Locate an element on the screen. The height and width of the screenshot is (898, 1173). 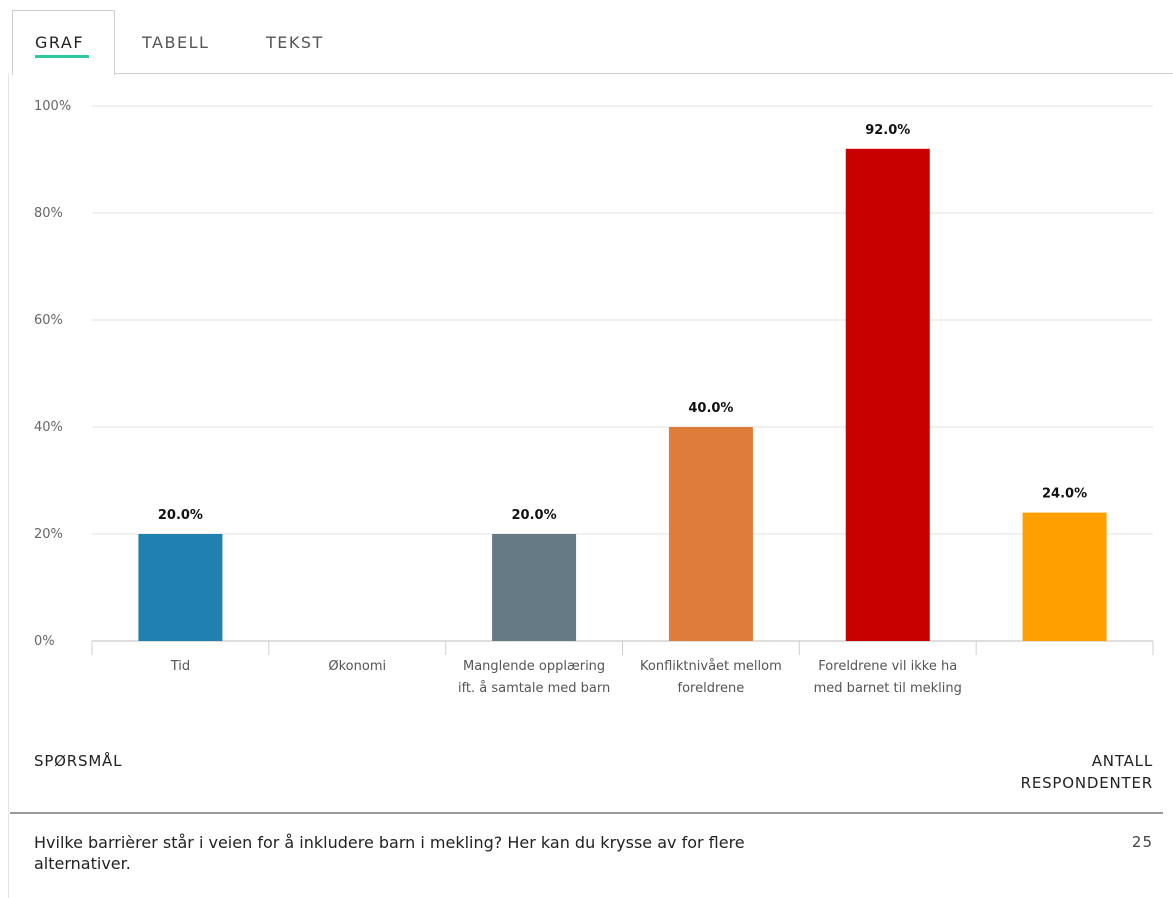
respondent-count: 25 is located at coordinates (1142, 842).